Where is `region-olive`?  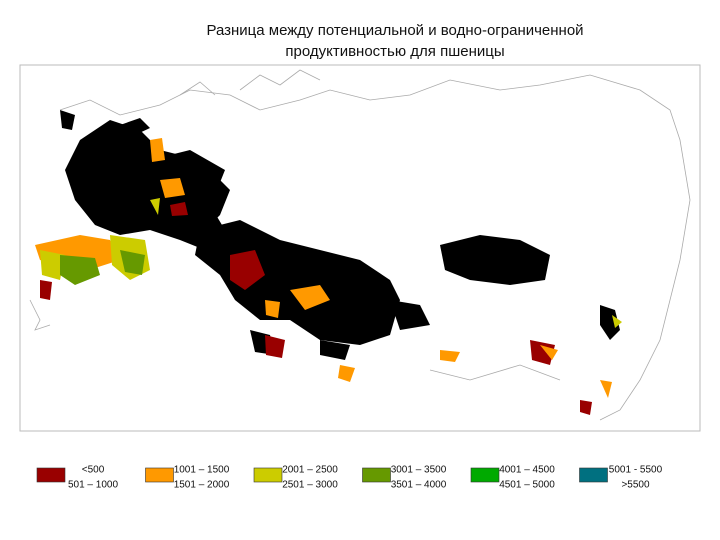
region-olive is located at coordinates (102, 267).